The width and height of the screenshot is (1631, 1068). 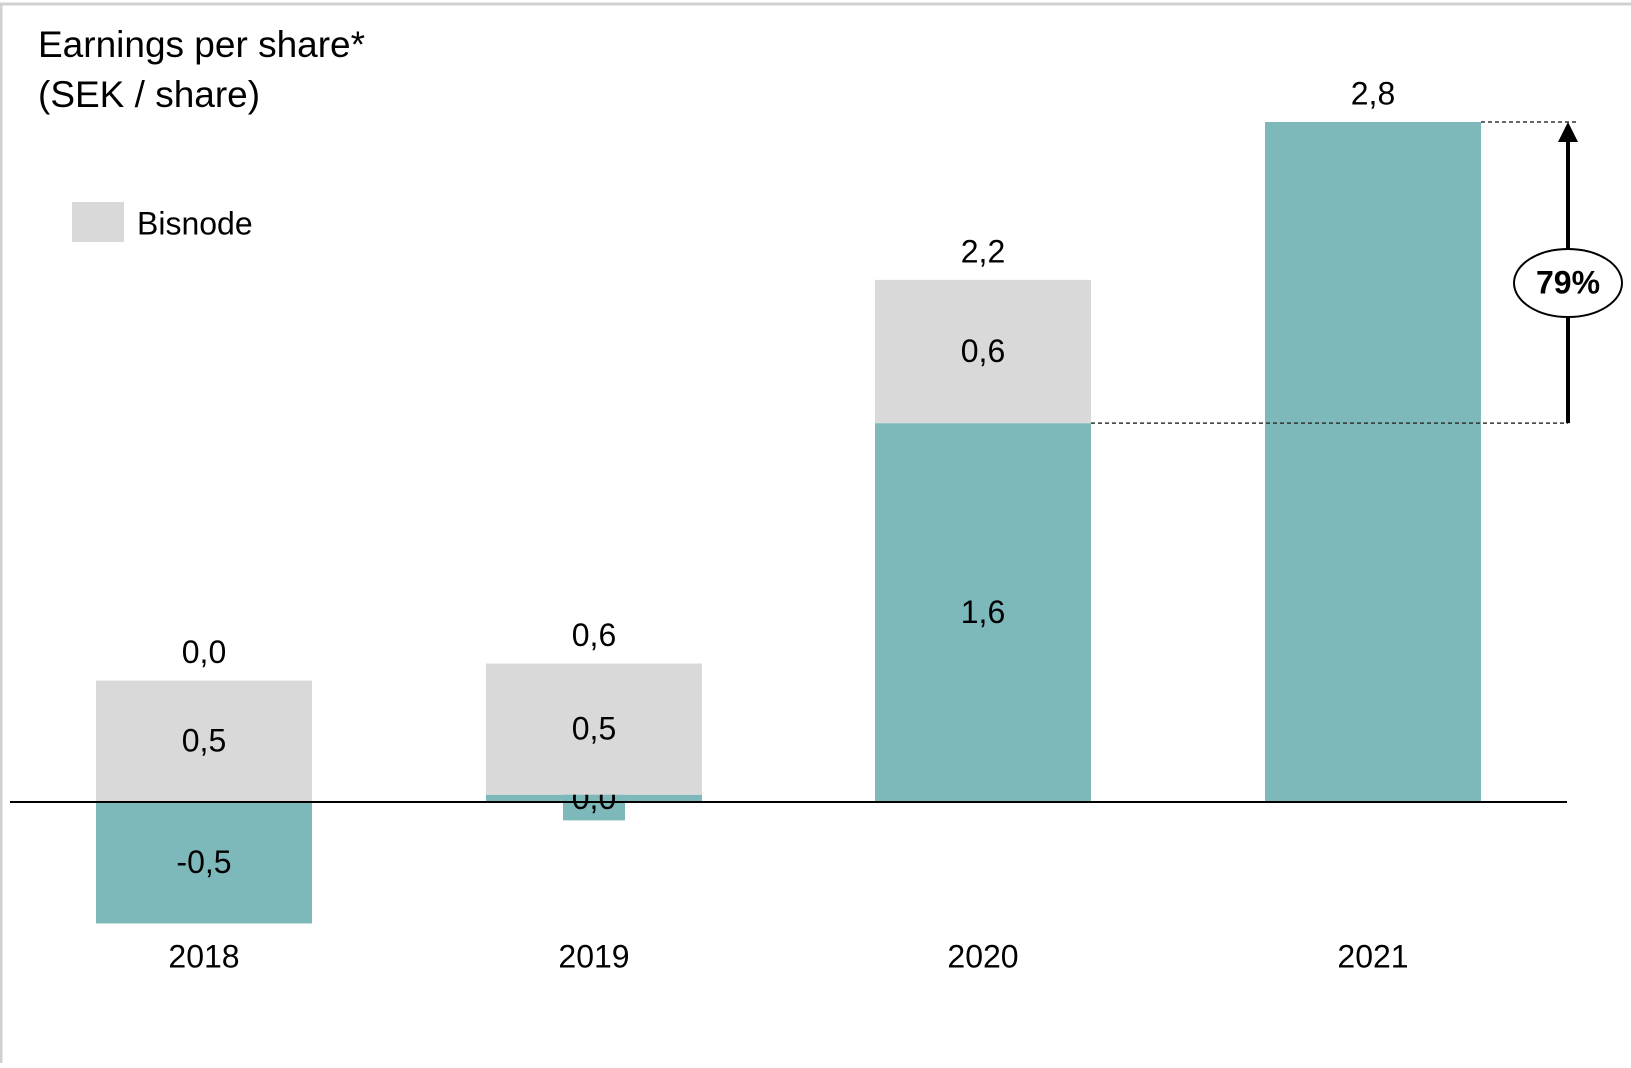 I want to click on x-tick-label: 2018, so click(x=203, y=956).